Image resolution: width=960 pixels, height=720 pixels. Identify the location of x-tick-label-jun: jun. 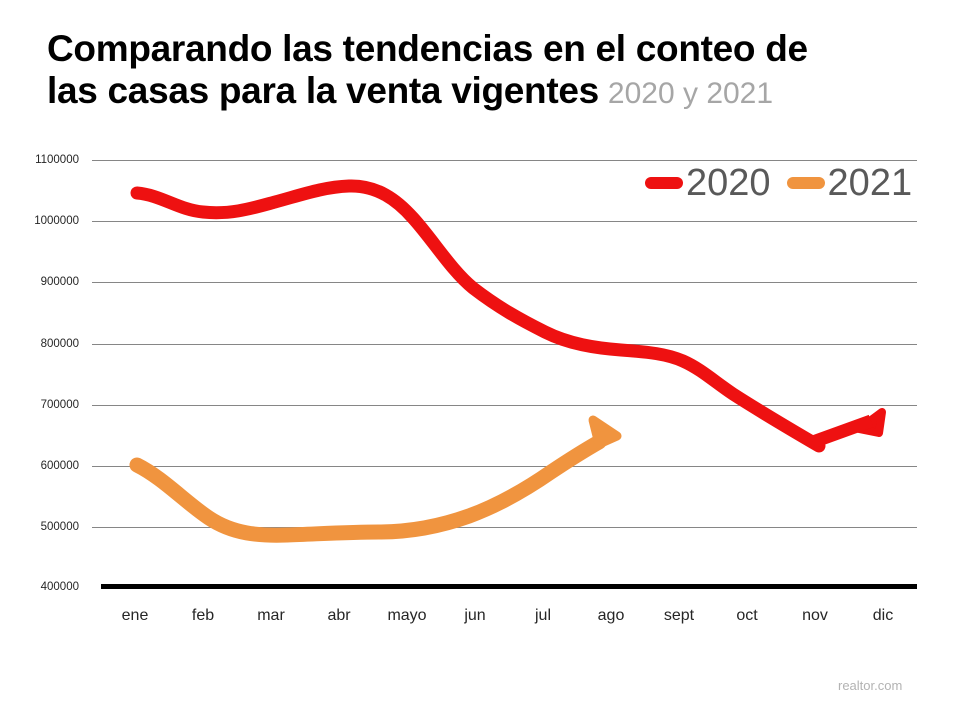
(475, 615).